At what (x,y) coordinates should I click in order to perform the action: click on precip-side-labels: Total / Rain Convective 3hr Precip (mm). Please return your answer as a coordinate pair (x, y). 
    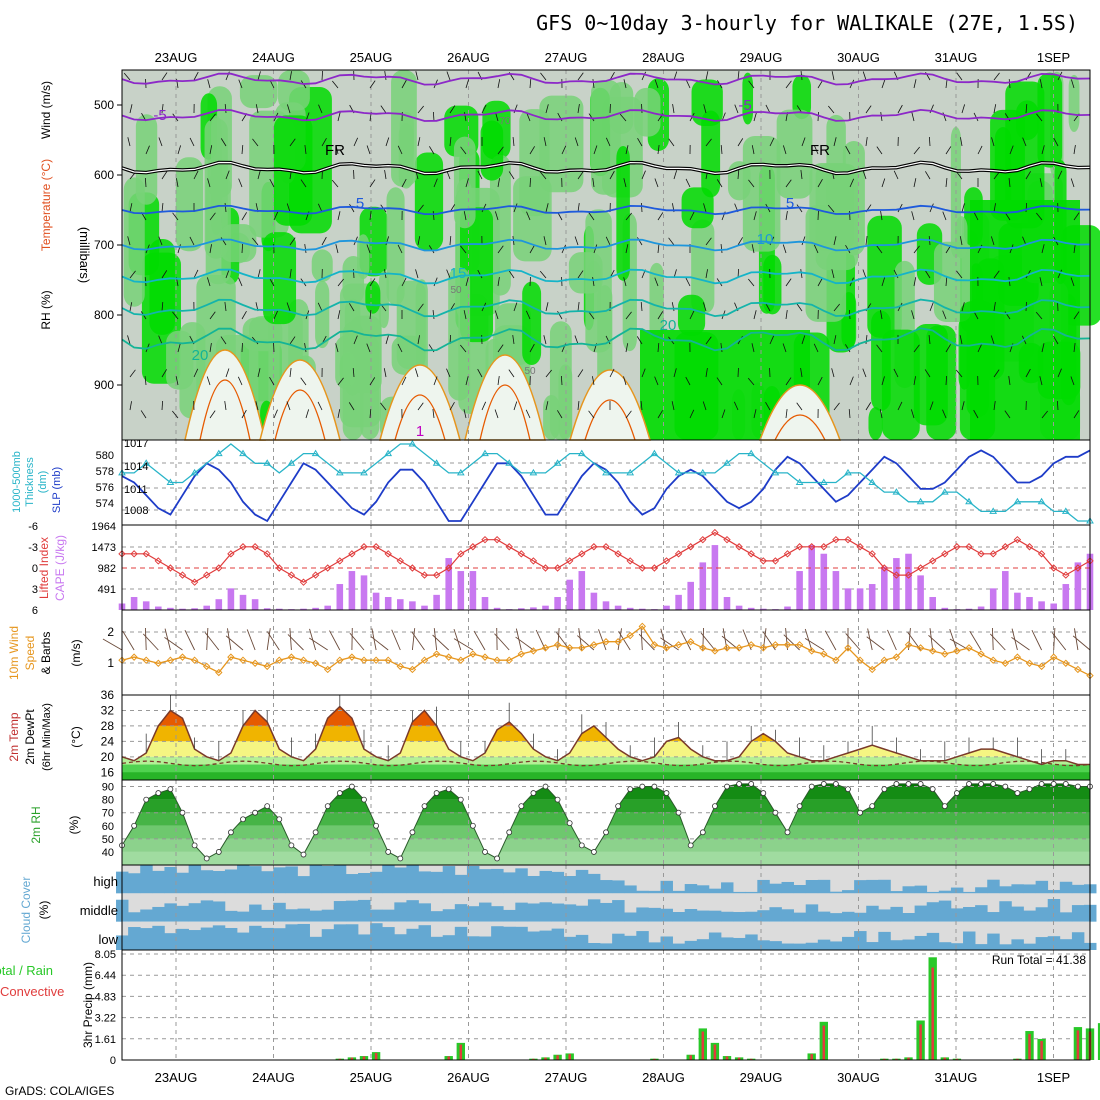
    Looking at the image, I should click on (47, 1005).